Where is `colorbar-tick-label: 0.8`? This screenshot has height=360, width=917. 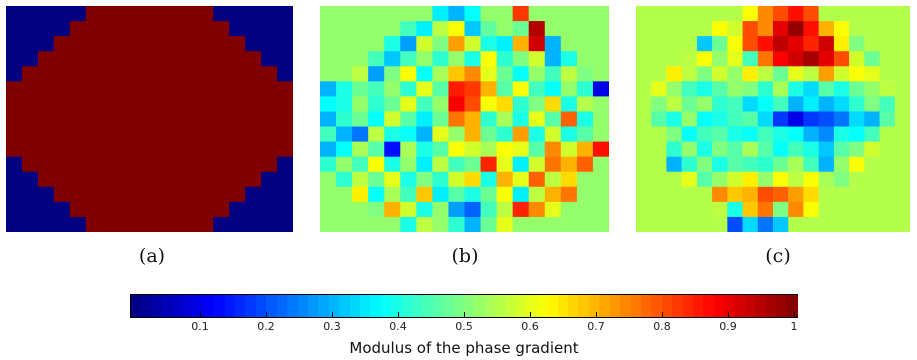
colorbar-tick-label: 0.8 is located at coordinates (662, 326).